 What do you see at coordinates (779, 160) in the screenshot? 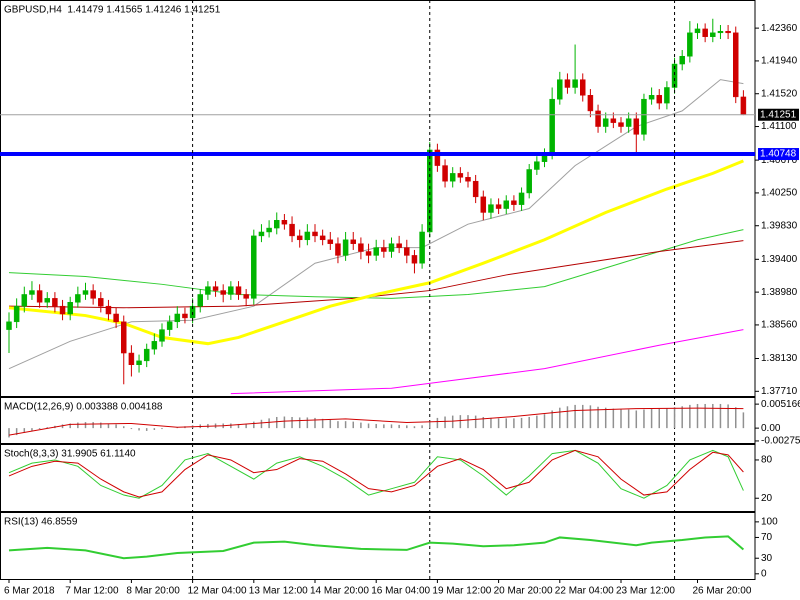
I see `y-tick-label: 1.40670` at bounding box center [779, 160].